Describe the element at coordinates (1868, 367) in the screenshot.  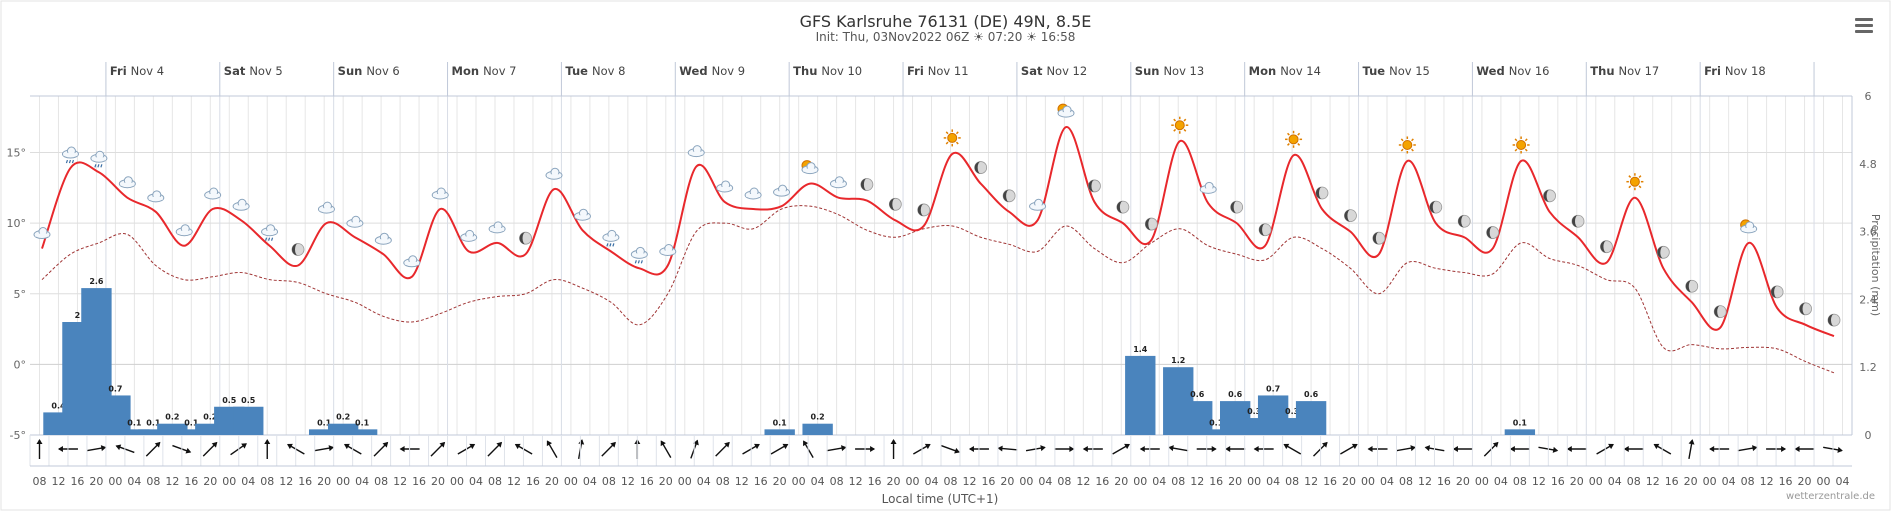
I see `y2-tick-label: 1.2` at that location.